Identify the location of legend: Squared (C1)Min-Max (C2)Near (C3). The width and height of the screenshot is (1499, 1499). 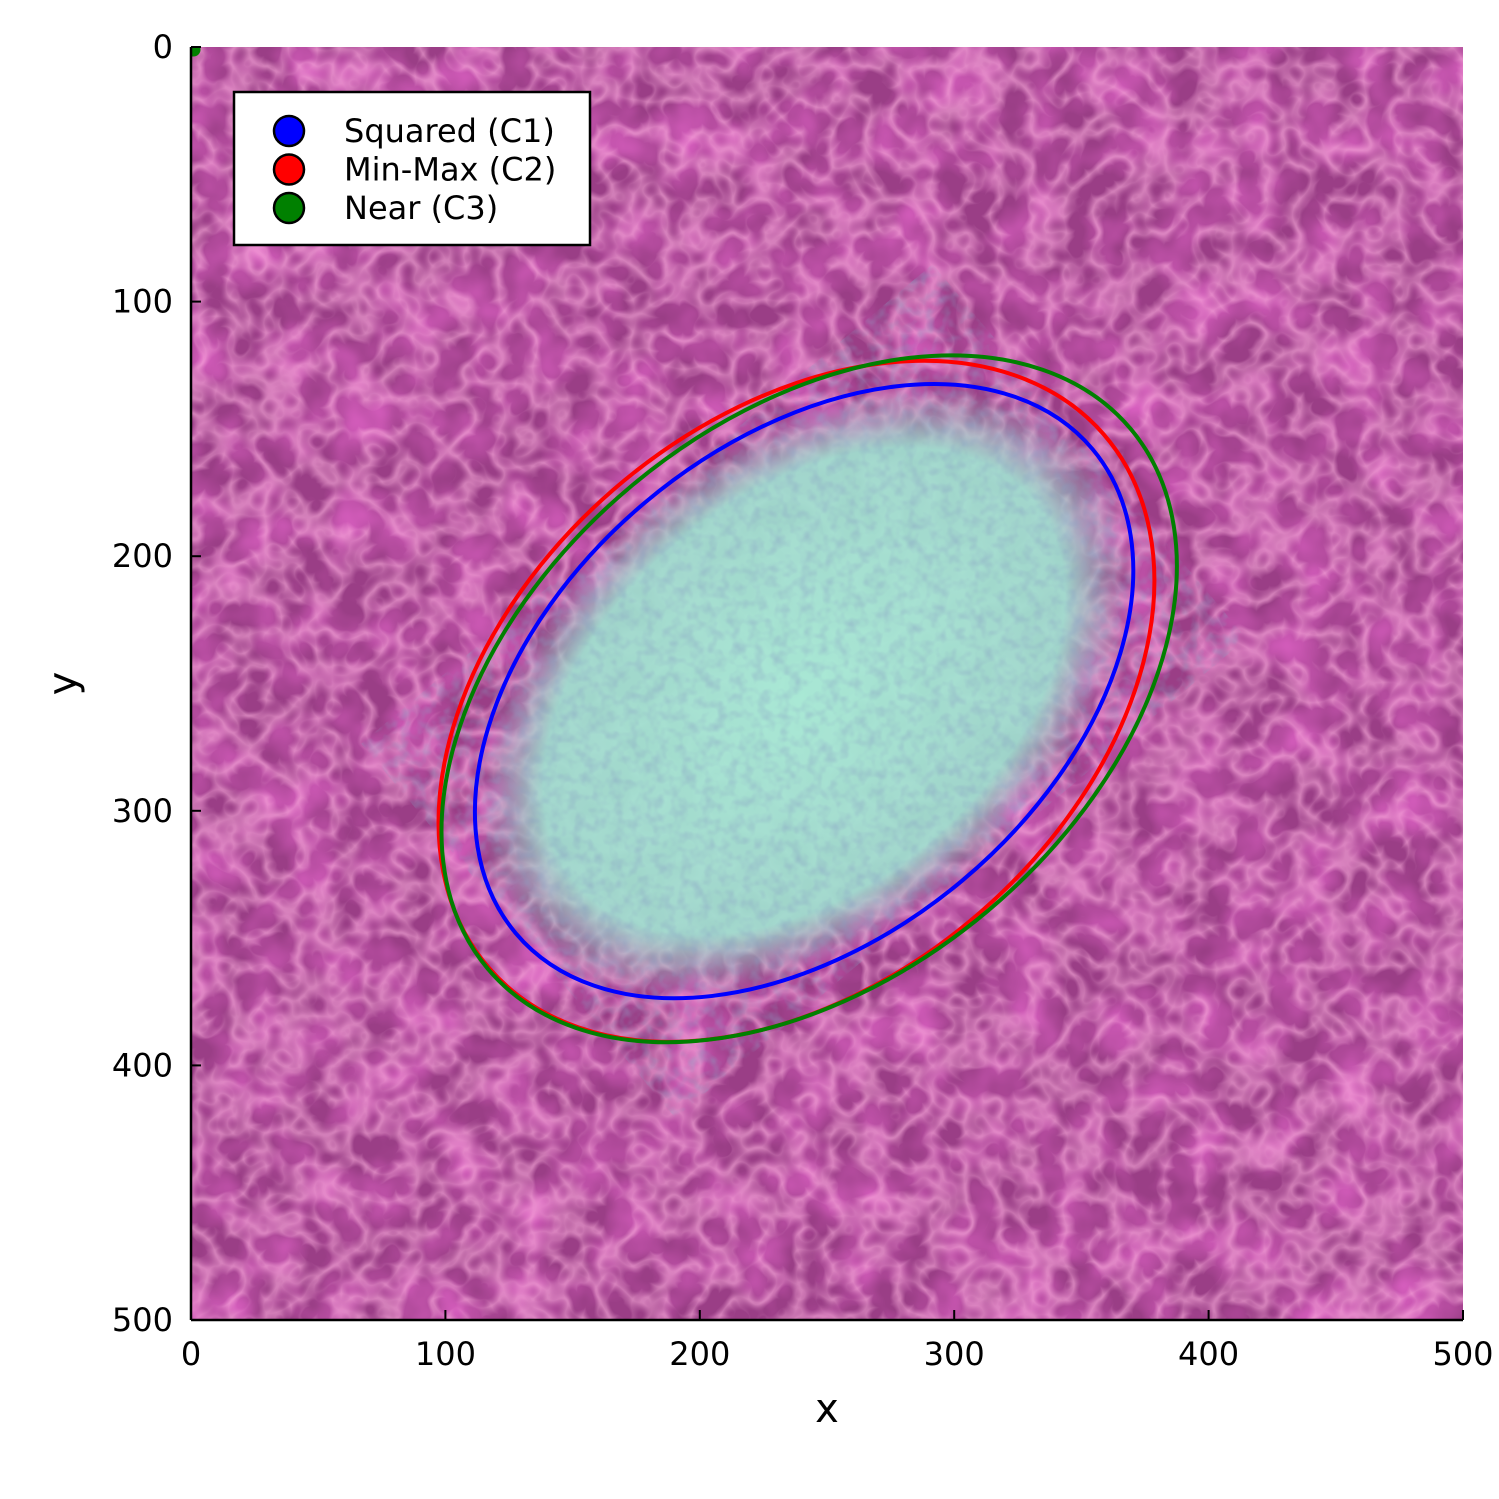
(412, 168).